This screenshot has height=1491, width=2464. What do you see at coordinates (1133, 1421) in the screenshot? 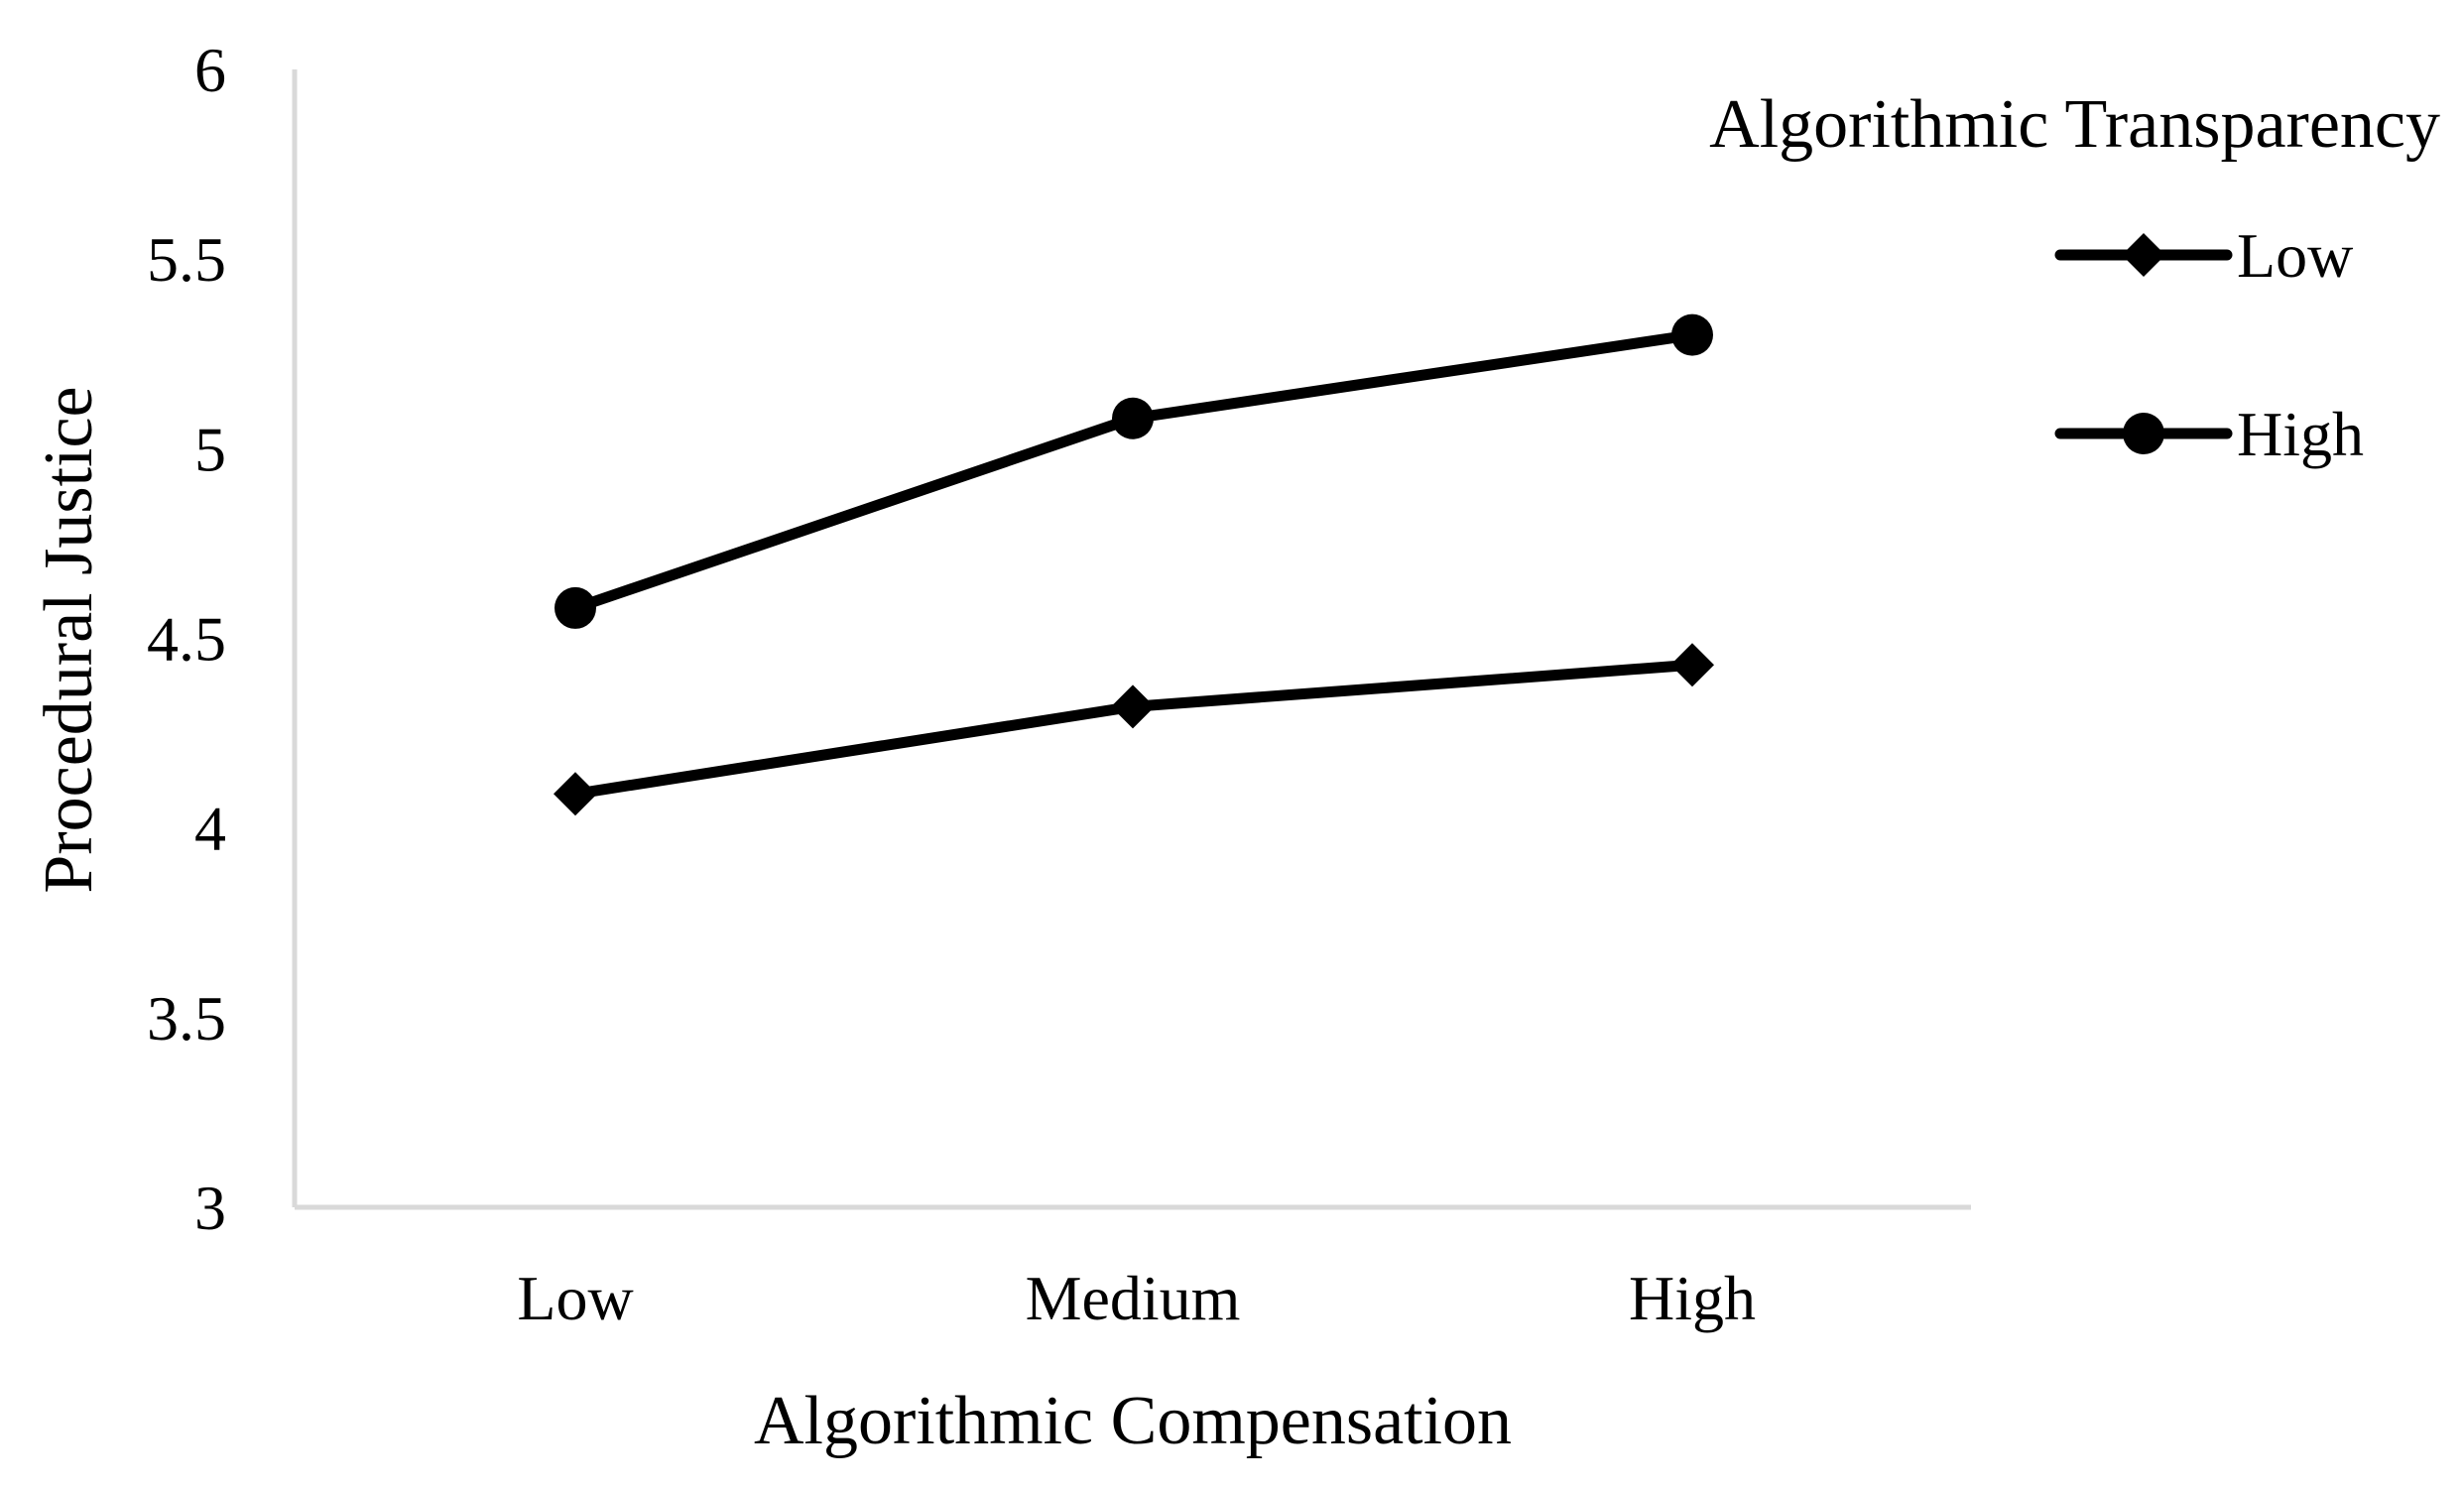
I see `x-axis-title: Algorithmic Compensation` at bounding box center [1133, 1421].